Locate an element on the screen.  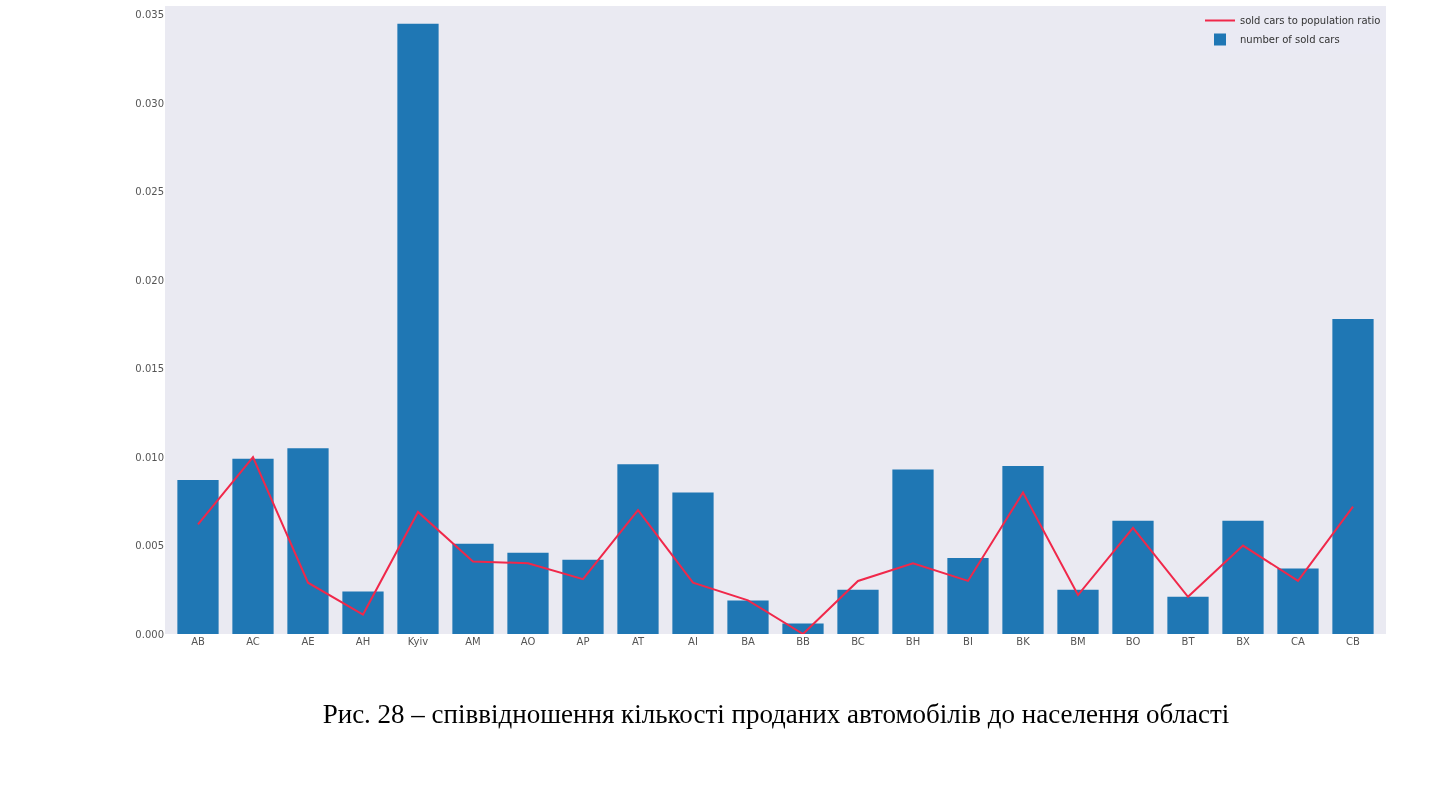
x-tick-label: AP is located at coordinates (583, 641).